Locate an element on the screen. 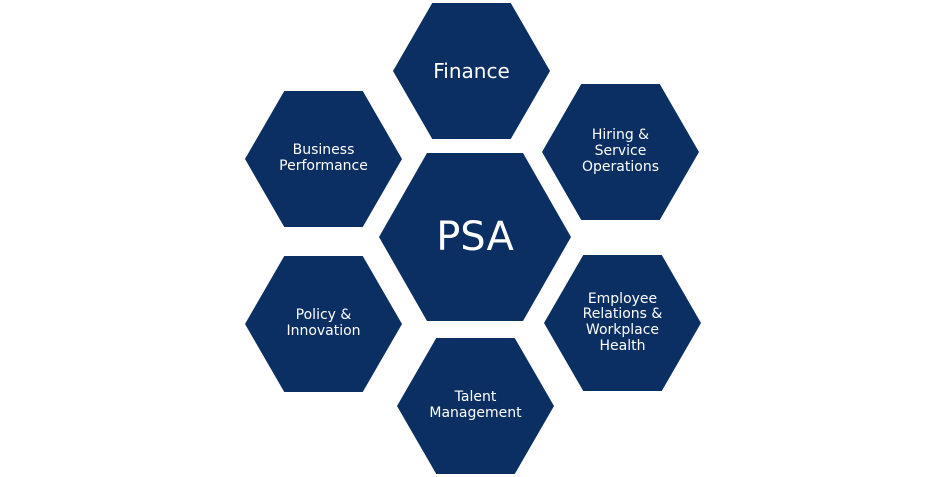 This screenshot has width=937, height=477. talent-management-hexagon: Talent Management is located at coordinates (475, 406).